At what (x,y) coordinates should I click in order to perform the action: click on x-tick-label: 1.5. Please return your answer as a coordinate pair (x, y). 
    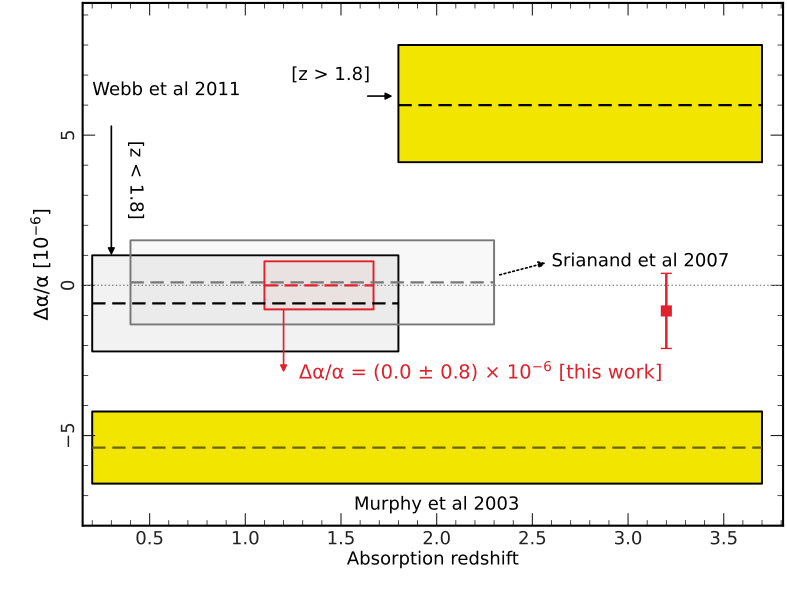
    Looking at the image, I should click on (341, 538).